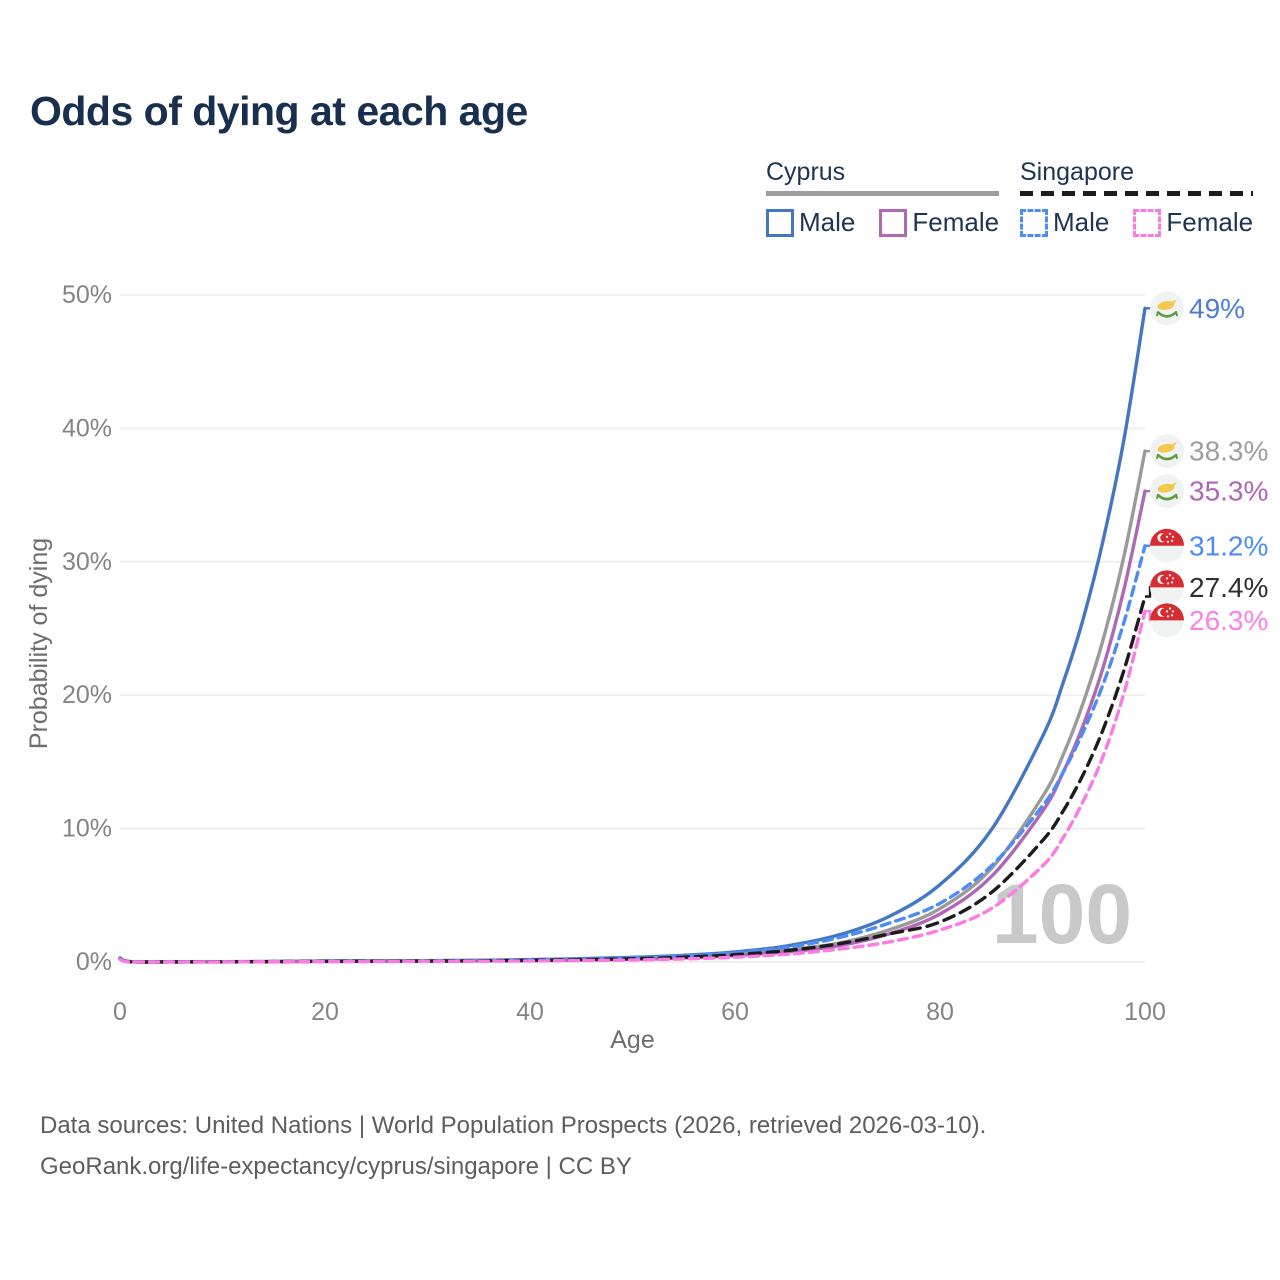  I want to click on end-value-label: 38.3%, so click(1228, 451).